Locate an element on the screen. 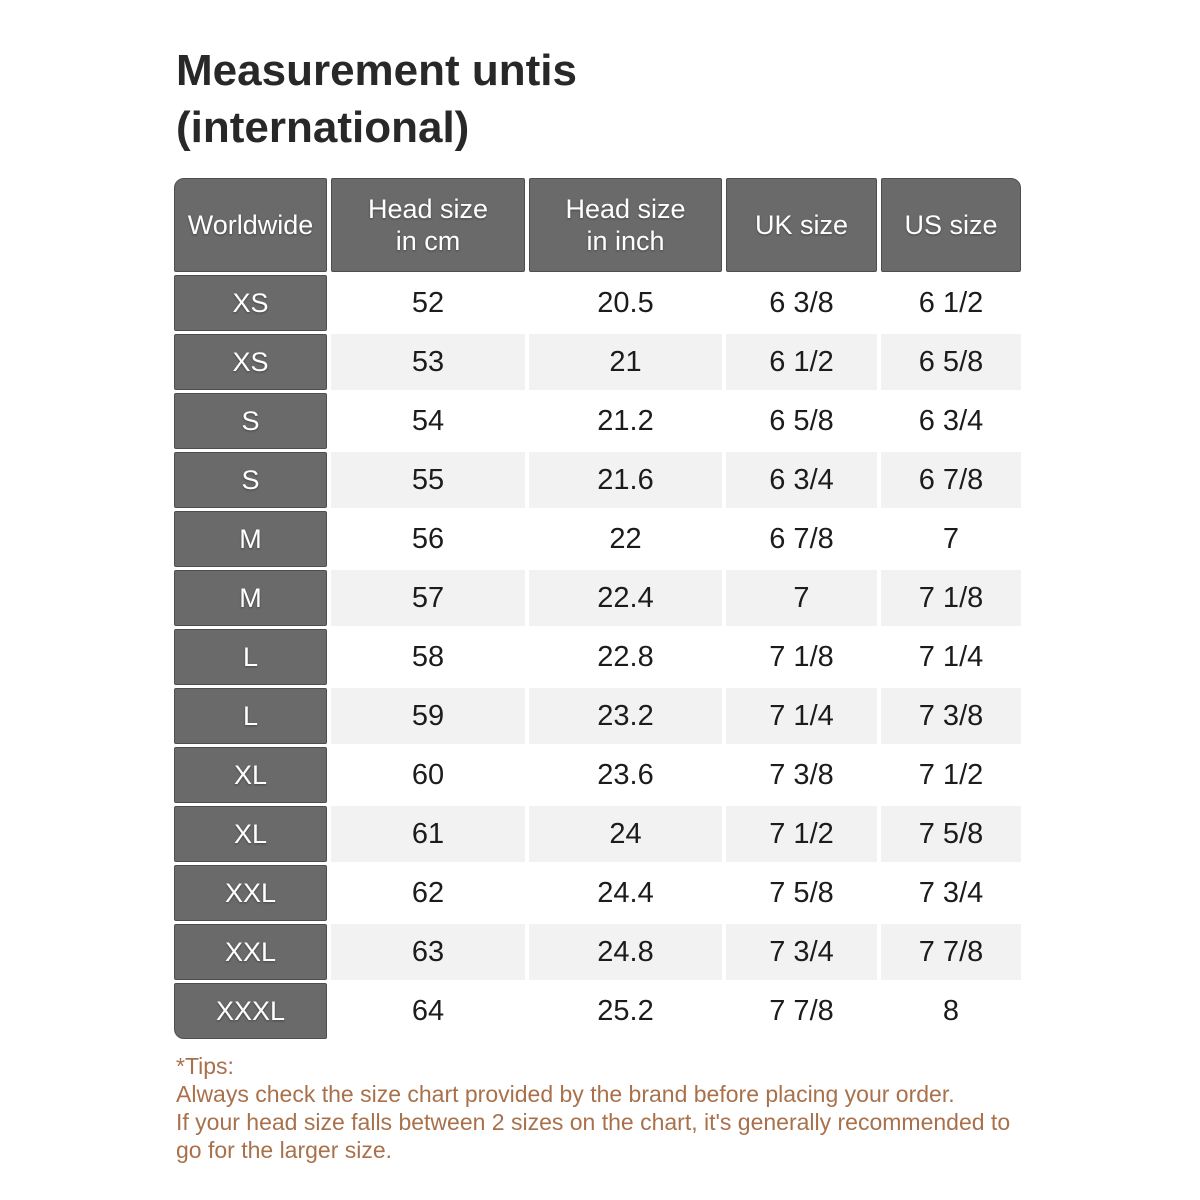 This screenshot has height=1200, width=1200. head-size-cm-cell: 54 is located at coordinates (428, 421).